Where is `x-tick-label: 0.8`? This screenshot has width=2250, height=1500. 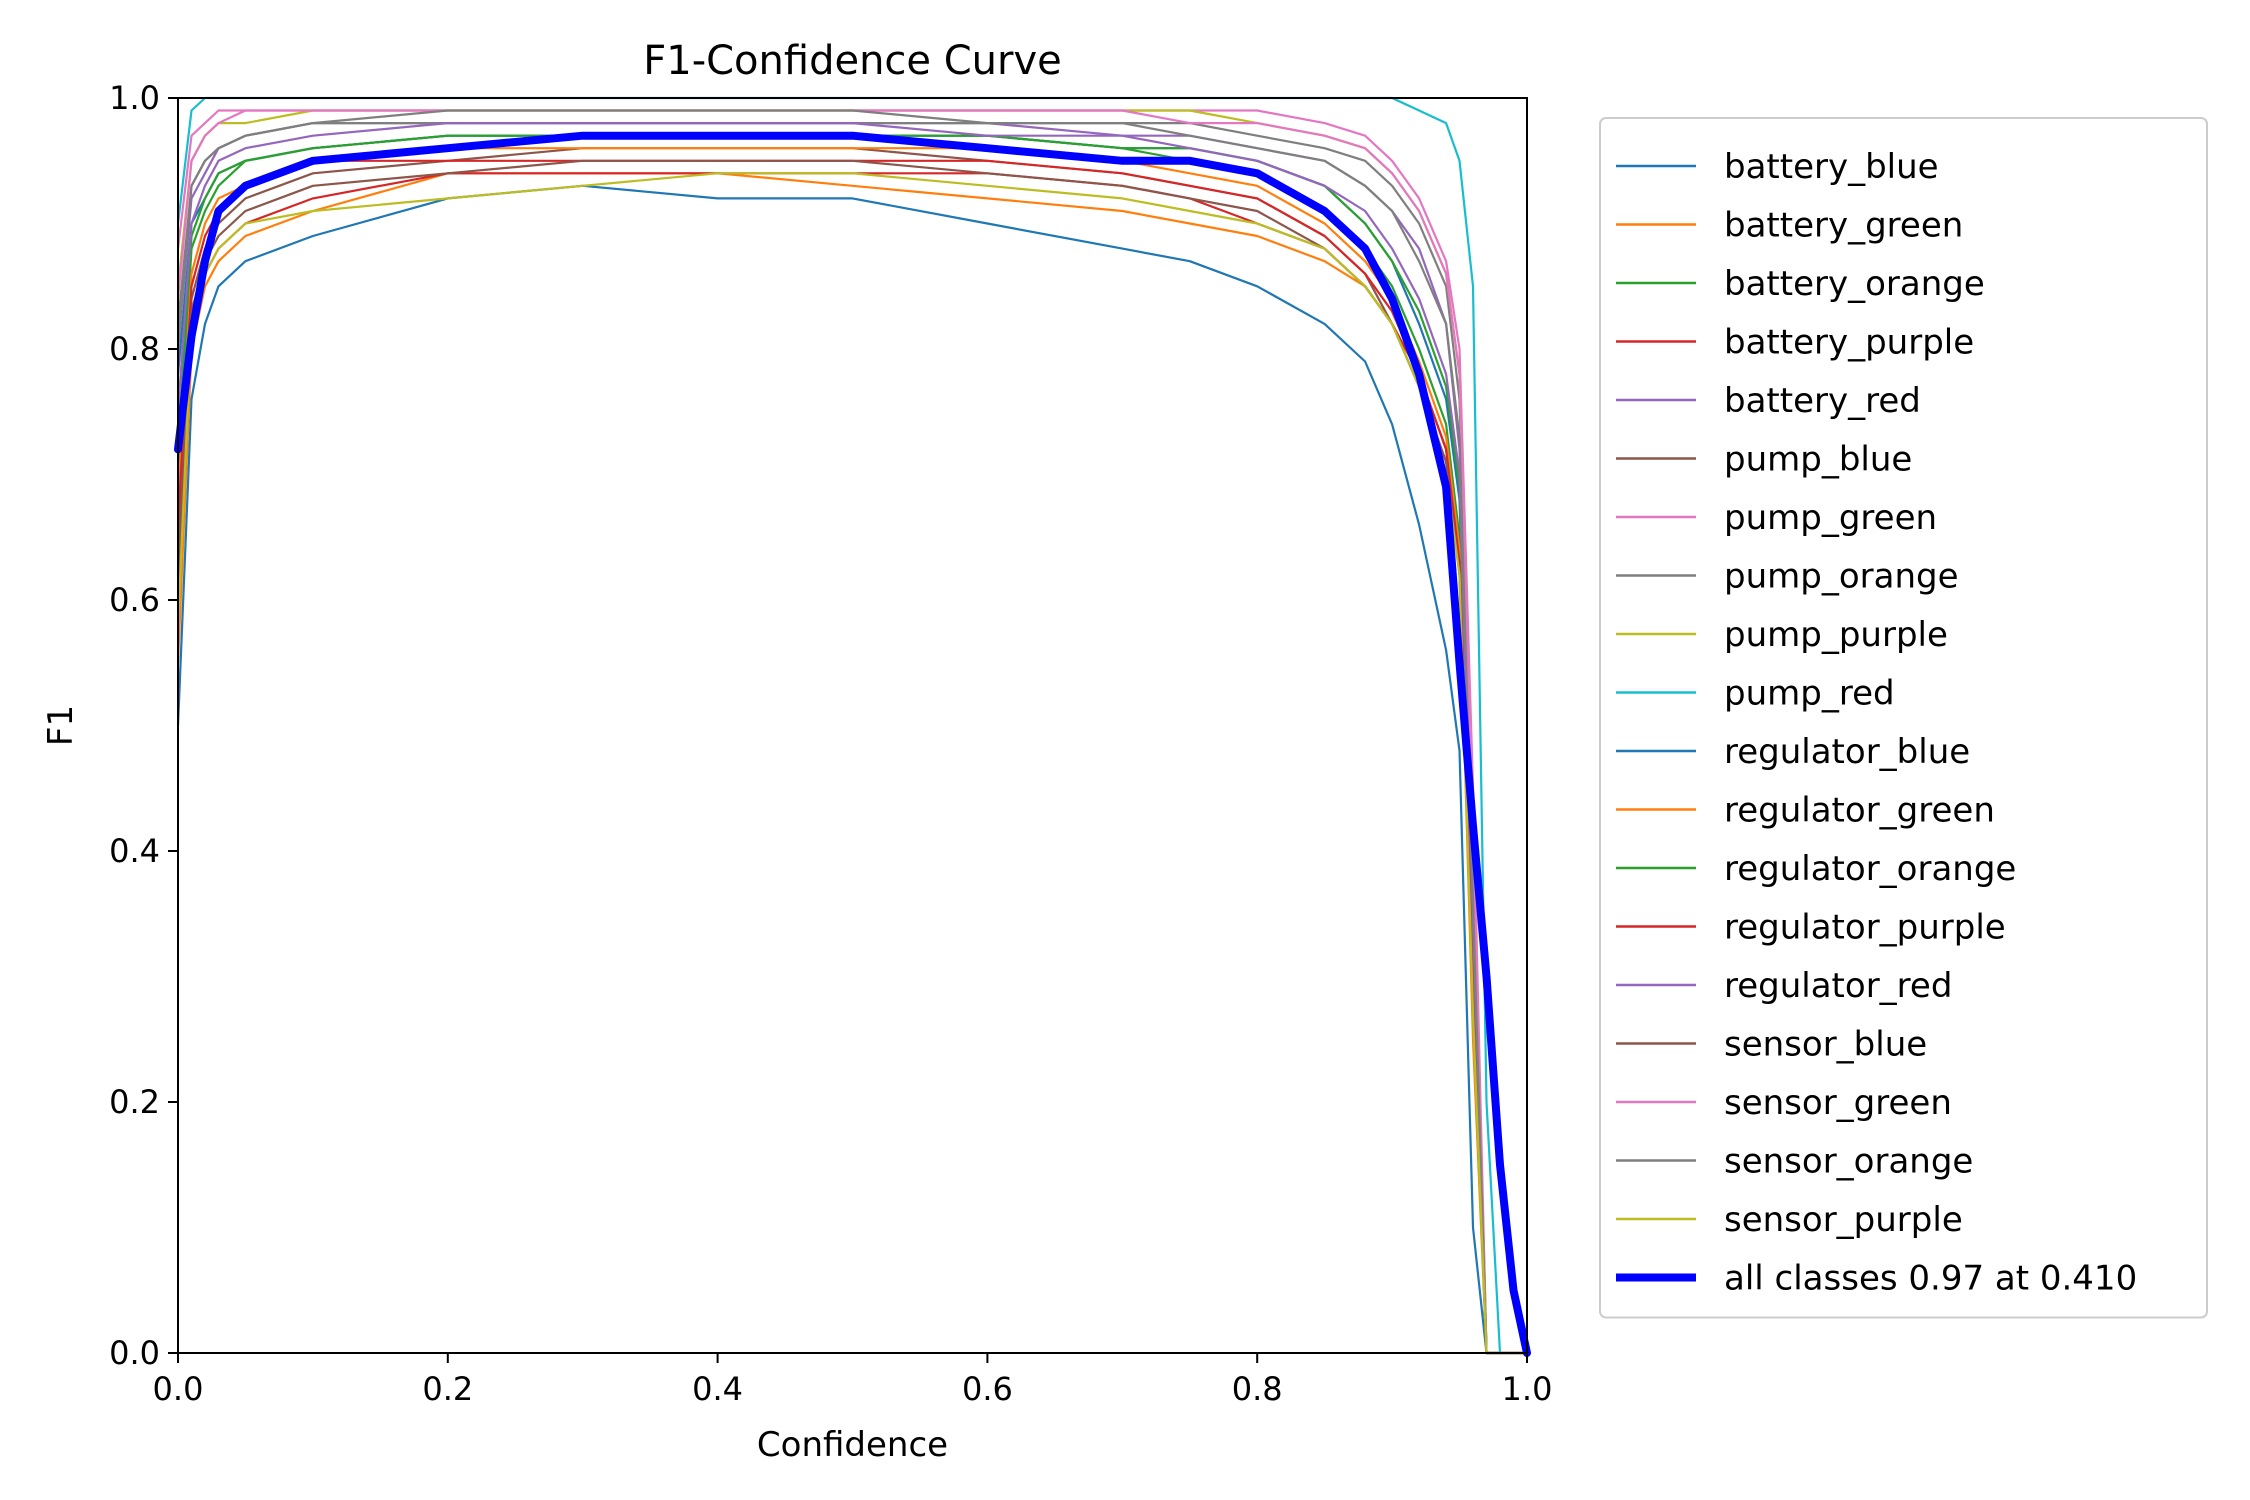 x-tick-label: 0.8 is located at coordinates (1257, 1389).